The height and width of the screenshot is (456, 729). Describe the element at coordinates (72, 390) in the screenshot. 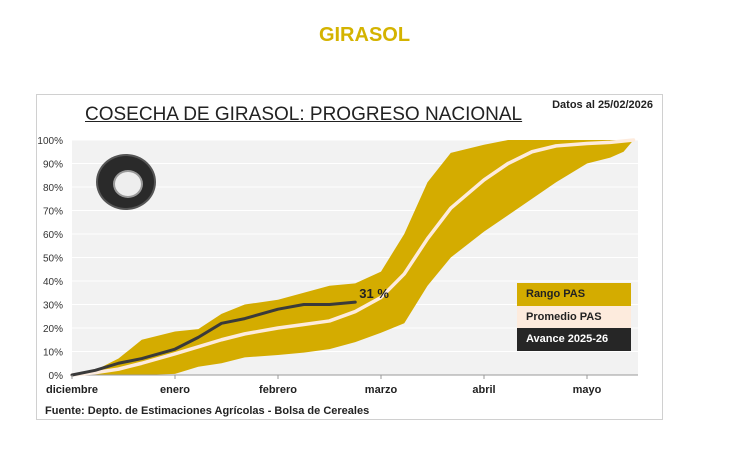

I see `x-tick-label: diciembre` at that location.